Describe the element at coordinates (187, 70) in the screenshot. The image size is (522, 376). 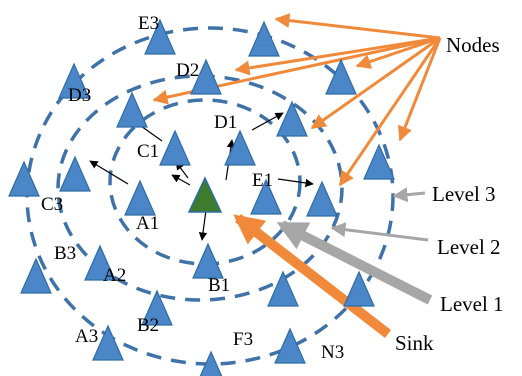
I see `label-d2: D2` at that location.